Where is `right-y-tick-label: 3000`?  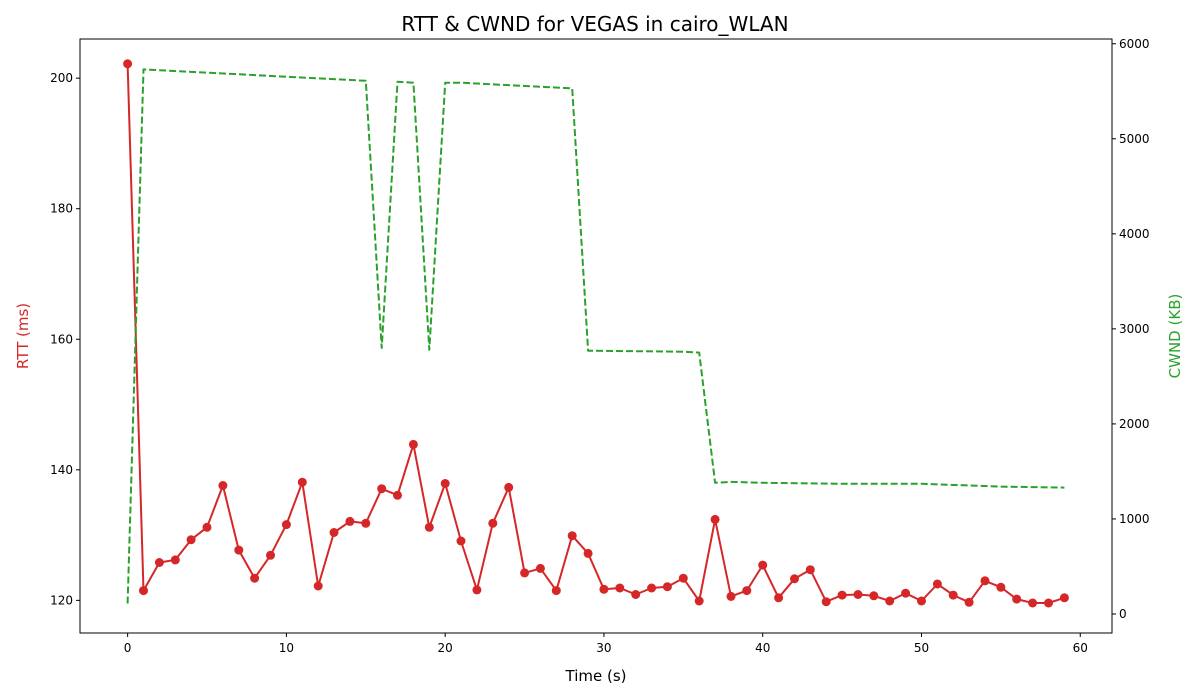
right-y-tick-label: 3000 is located at coordinates (1134, 329).